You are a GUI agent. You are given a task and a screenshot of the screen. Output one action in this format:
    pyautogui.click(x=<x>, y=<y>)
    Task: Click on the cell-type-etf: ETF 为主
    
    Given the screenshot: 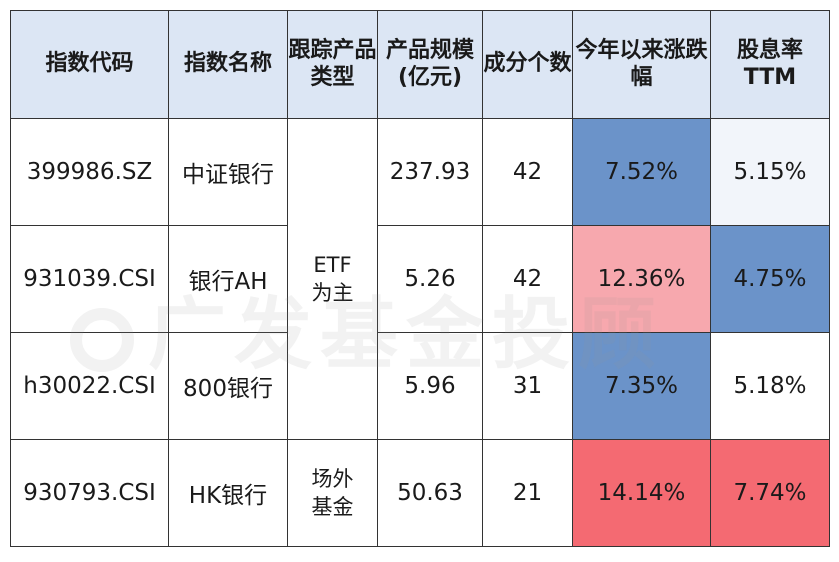 What is the action you would take?
    pyautogui.click(x=332, y=279)
    